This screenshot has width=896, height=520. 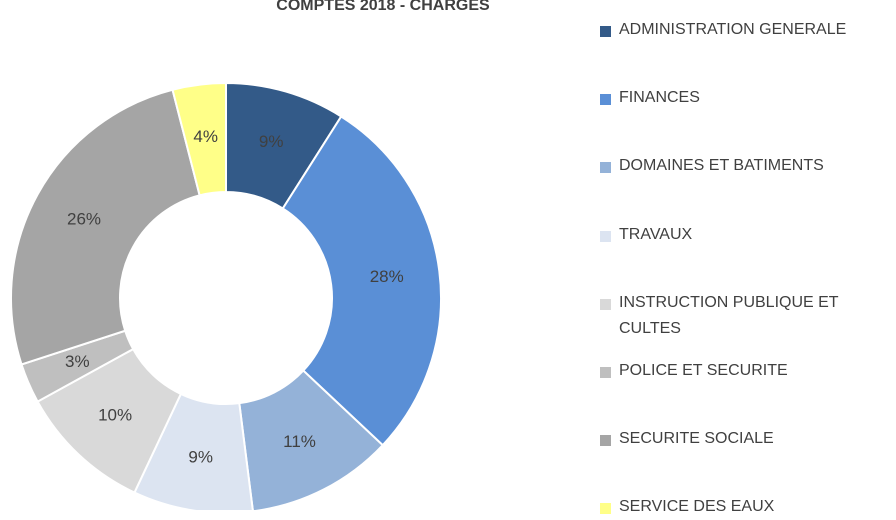 I want to click on legend-label: TRAVAUX, so click(x=656, y=234).